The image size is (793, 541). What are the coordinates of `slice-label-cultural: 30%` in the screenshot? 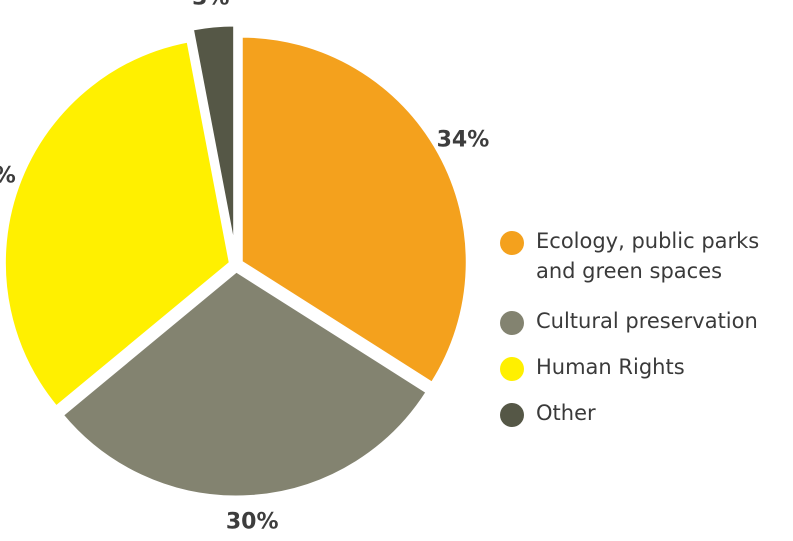 It's located at (252, 522).